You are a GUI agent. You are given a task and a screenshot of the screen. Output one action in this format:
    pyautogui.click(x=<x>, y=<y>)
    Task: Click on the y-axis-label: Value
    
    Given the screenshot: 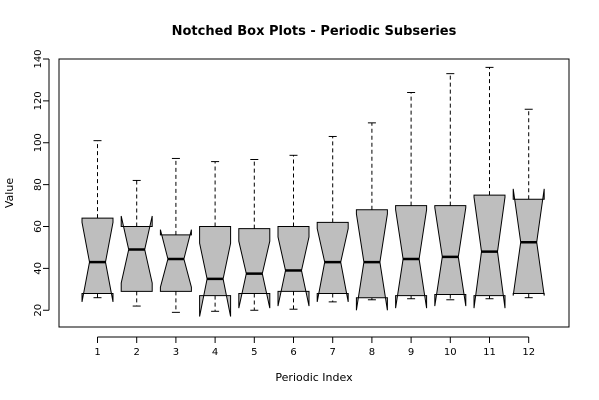 What is the action you would take?
    pyautogui.click(x=9, y=193)
    